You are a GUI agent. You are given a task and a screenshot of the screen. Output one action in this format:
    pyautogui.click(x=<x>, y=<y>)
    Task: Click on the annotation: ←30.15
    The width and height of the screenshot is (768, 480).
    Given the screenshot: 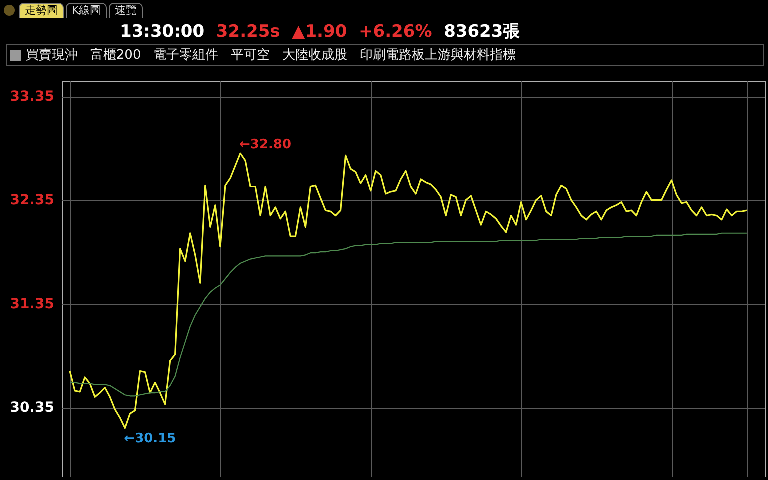 What is the action you would take?
    pyautogui.click(x=150, y=438)
    